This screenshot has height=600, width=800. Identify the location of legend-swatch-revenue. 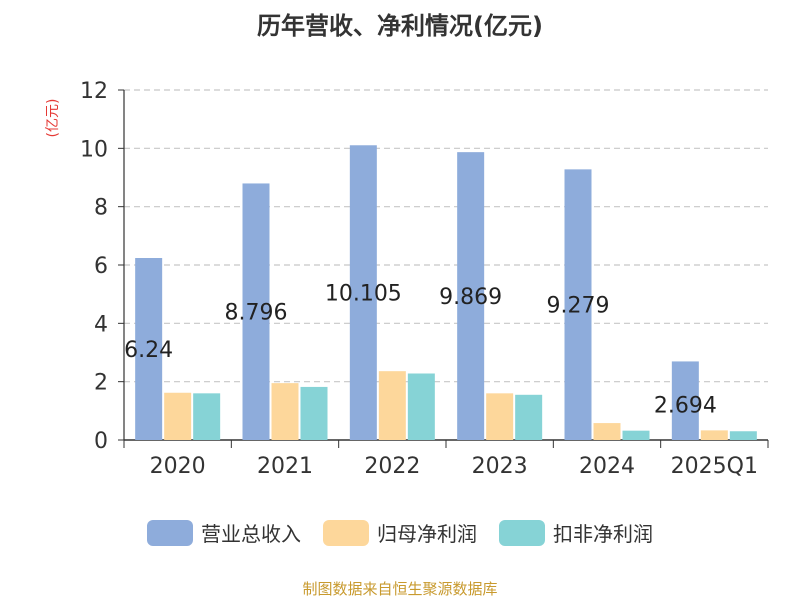
(170, 532).